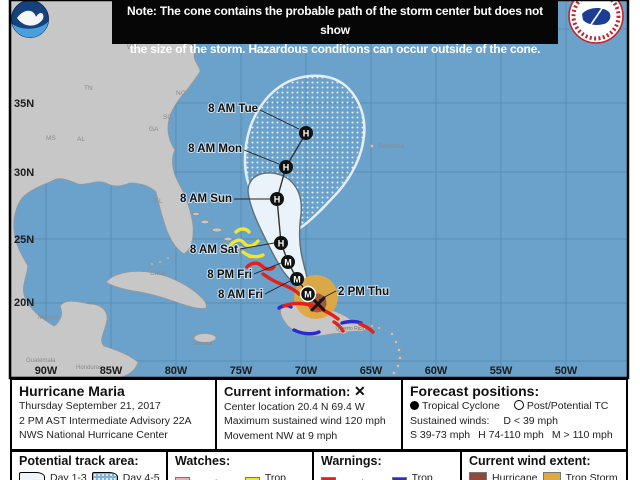  What do you see at coordinates (287, 391) in the screenshot?
I see `current-info-title: Current information:` at bounding box center [287, 391].